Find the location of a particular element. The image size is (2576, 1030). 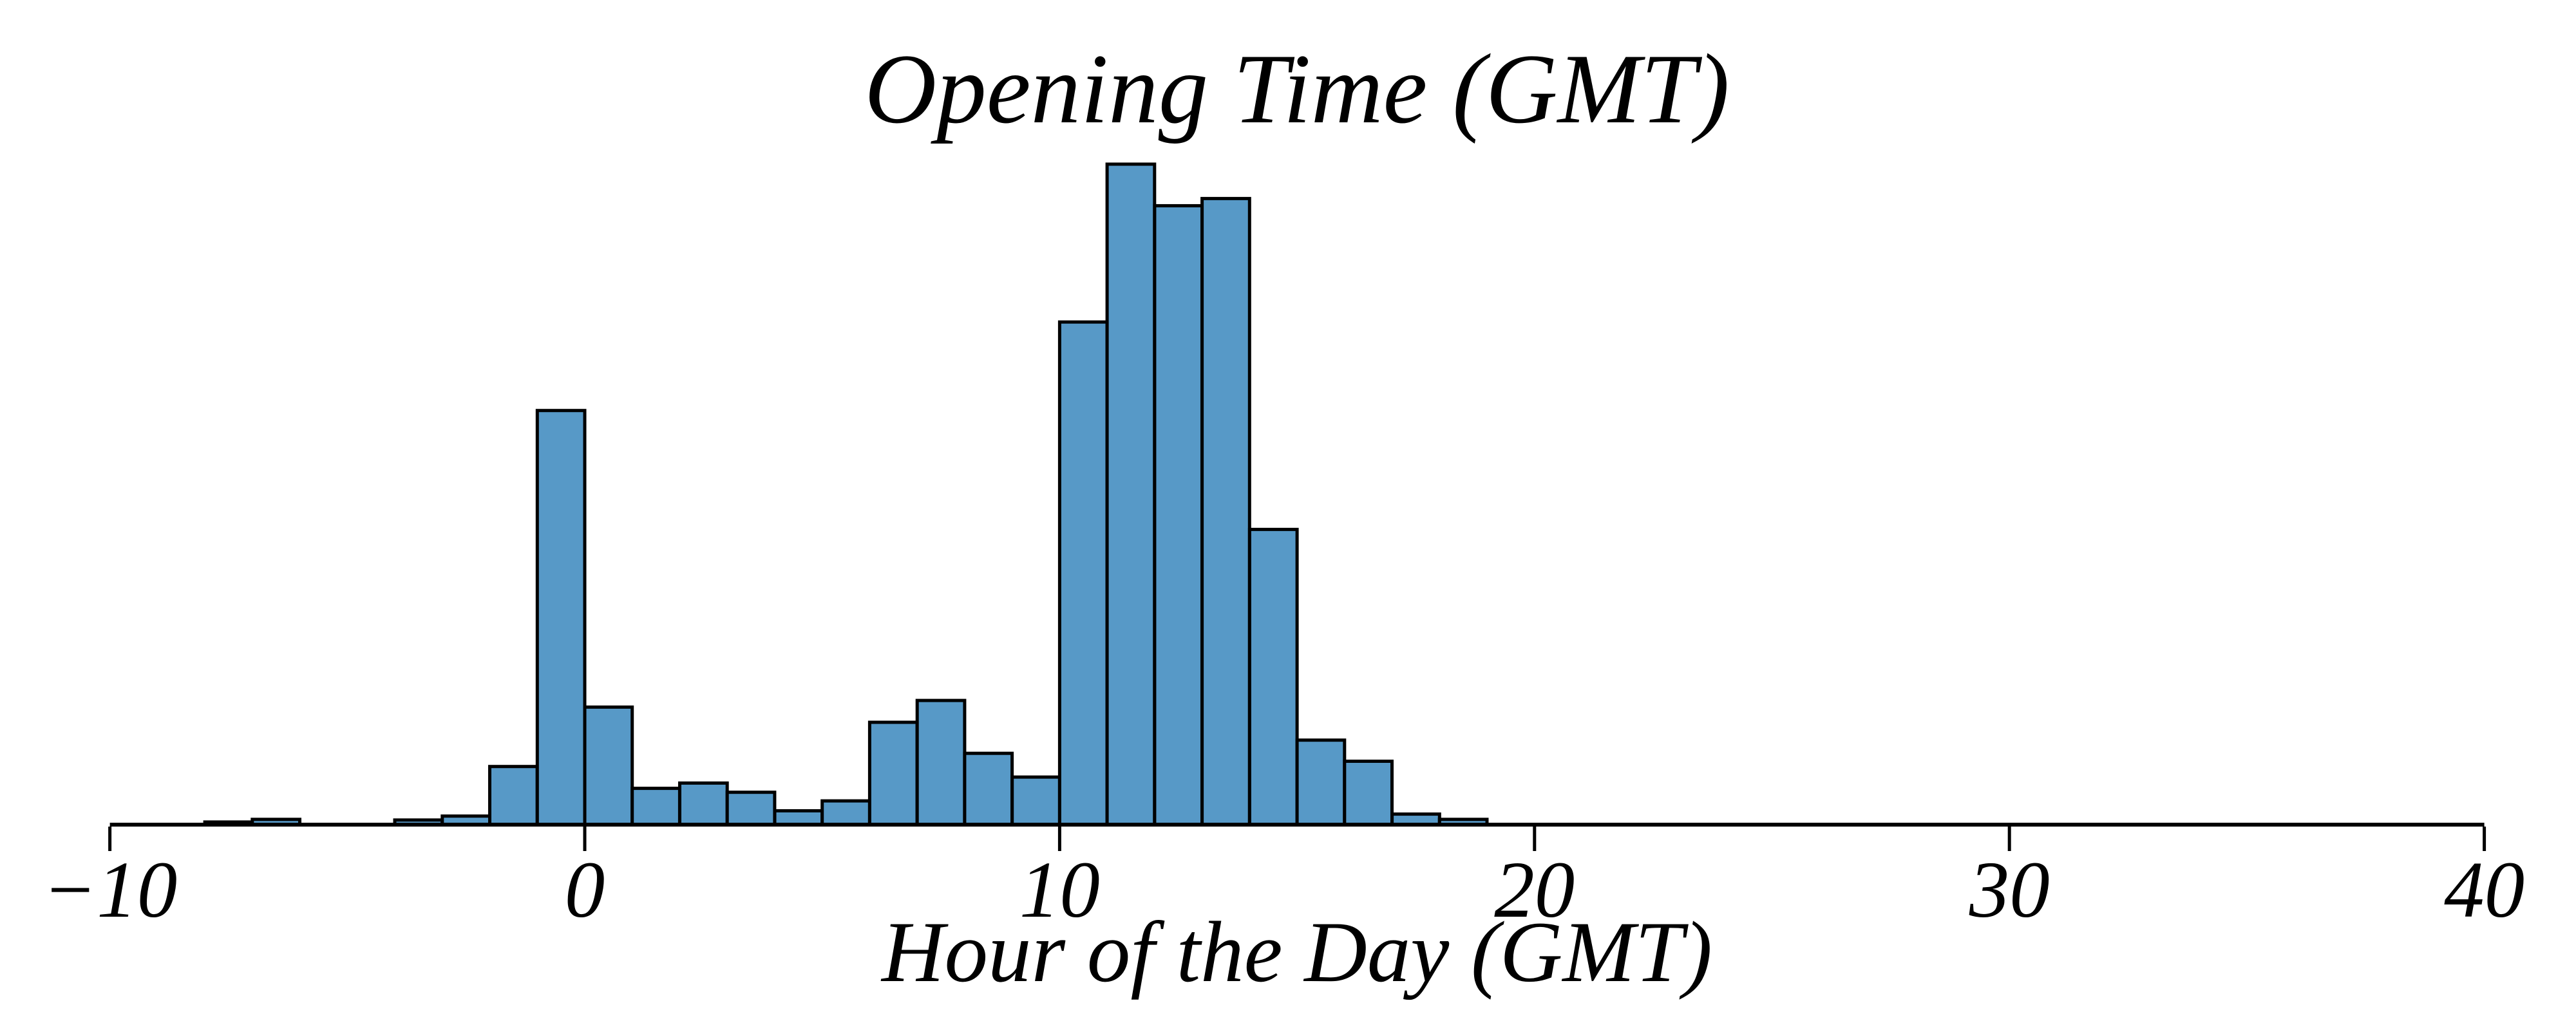

x-axis-label: Hour of the Day (GMT) is located at coordinates (1296, 952).